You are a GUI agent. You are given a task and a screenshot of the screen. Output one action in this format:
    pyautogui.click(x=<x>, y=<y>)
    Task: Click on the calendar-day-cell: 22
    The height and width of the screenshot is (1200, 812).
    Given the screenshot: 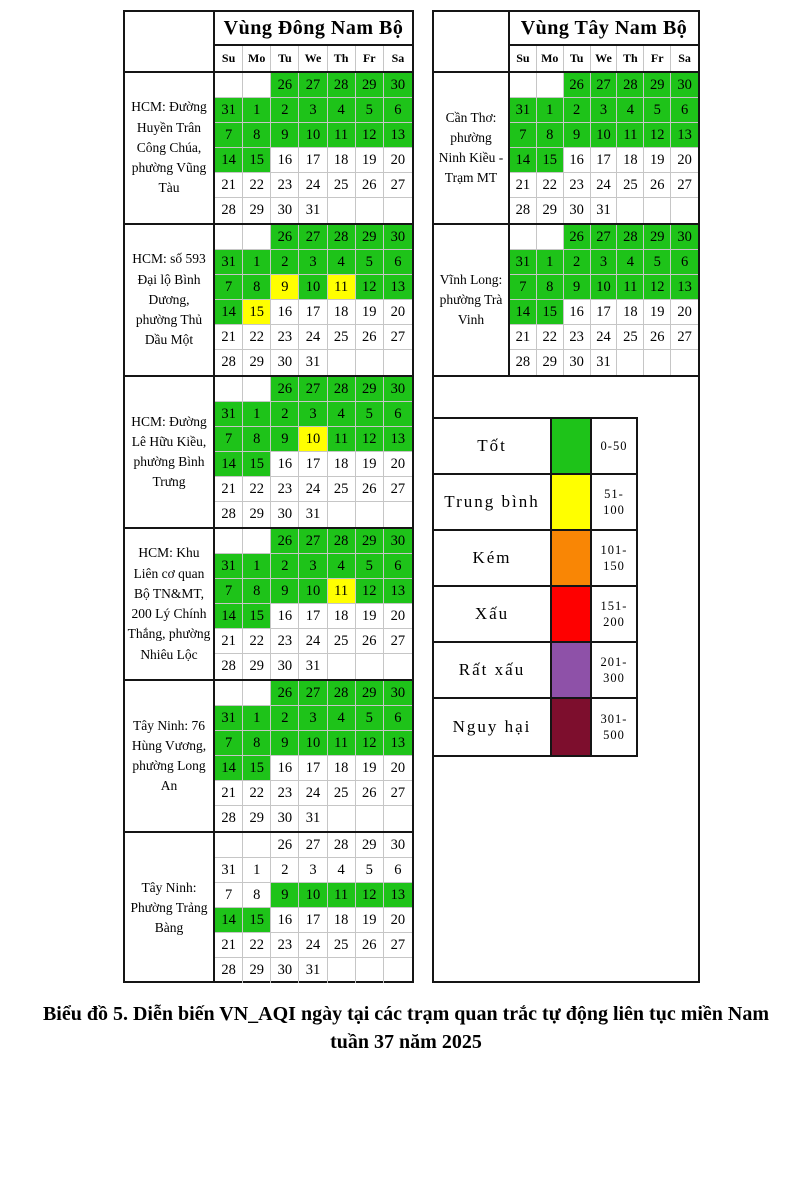 What is the action you would take?
    pyautogui.click(x=257, y=337)
    